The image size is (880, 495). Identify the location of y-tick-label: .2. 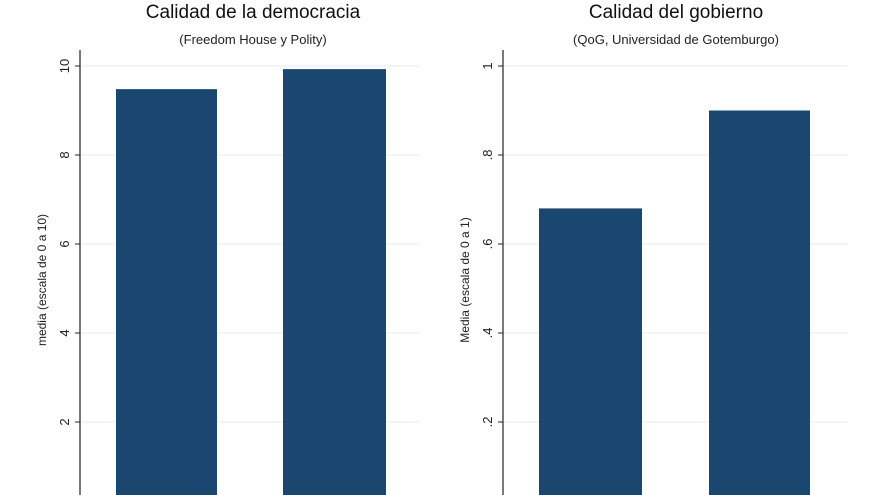
(487, 422).